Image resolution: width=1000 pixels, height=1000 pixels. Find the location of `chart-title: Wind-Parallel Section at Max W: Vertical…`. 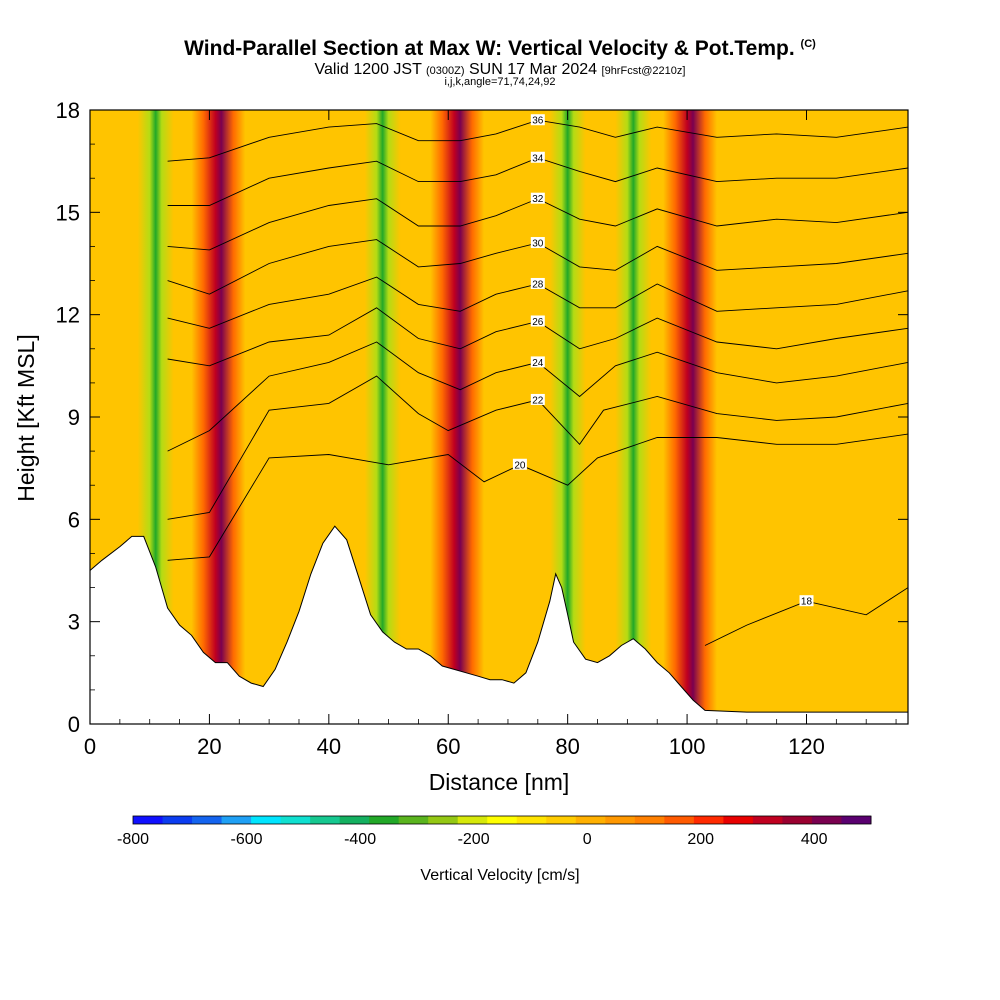

chart-title: Wind-Parallel Section at Max W: Vertical… is located at coordinates (500, 49).